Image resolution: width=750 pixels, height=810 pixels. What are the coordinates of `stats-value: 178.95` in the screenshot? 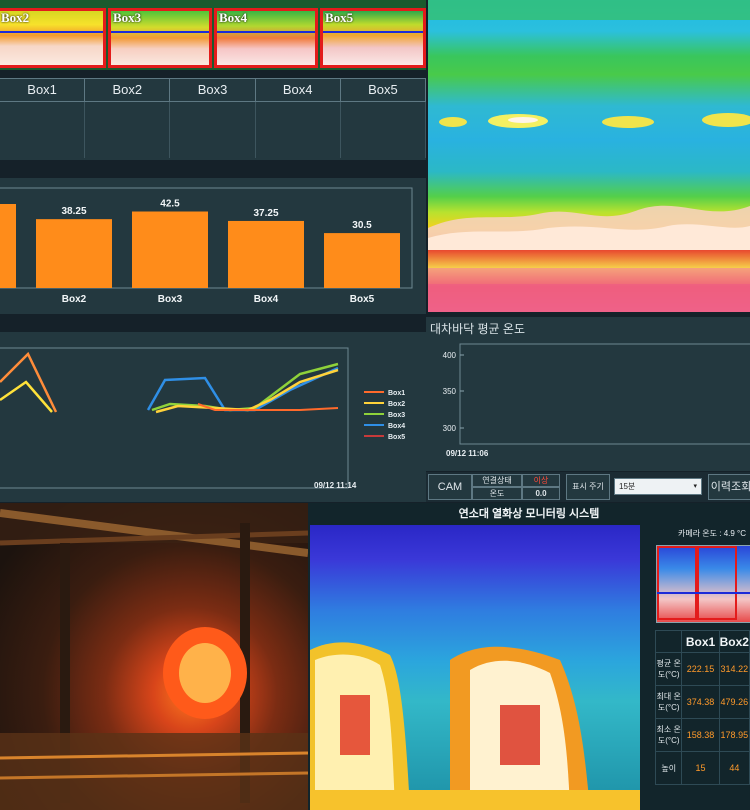 It's located at (734, 735).